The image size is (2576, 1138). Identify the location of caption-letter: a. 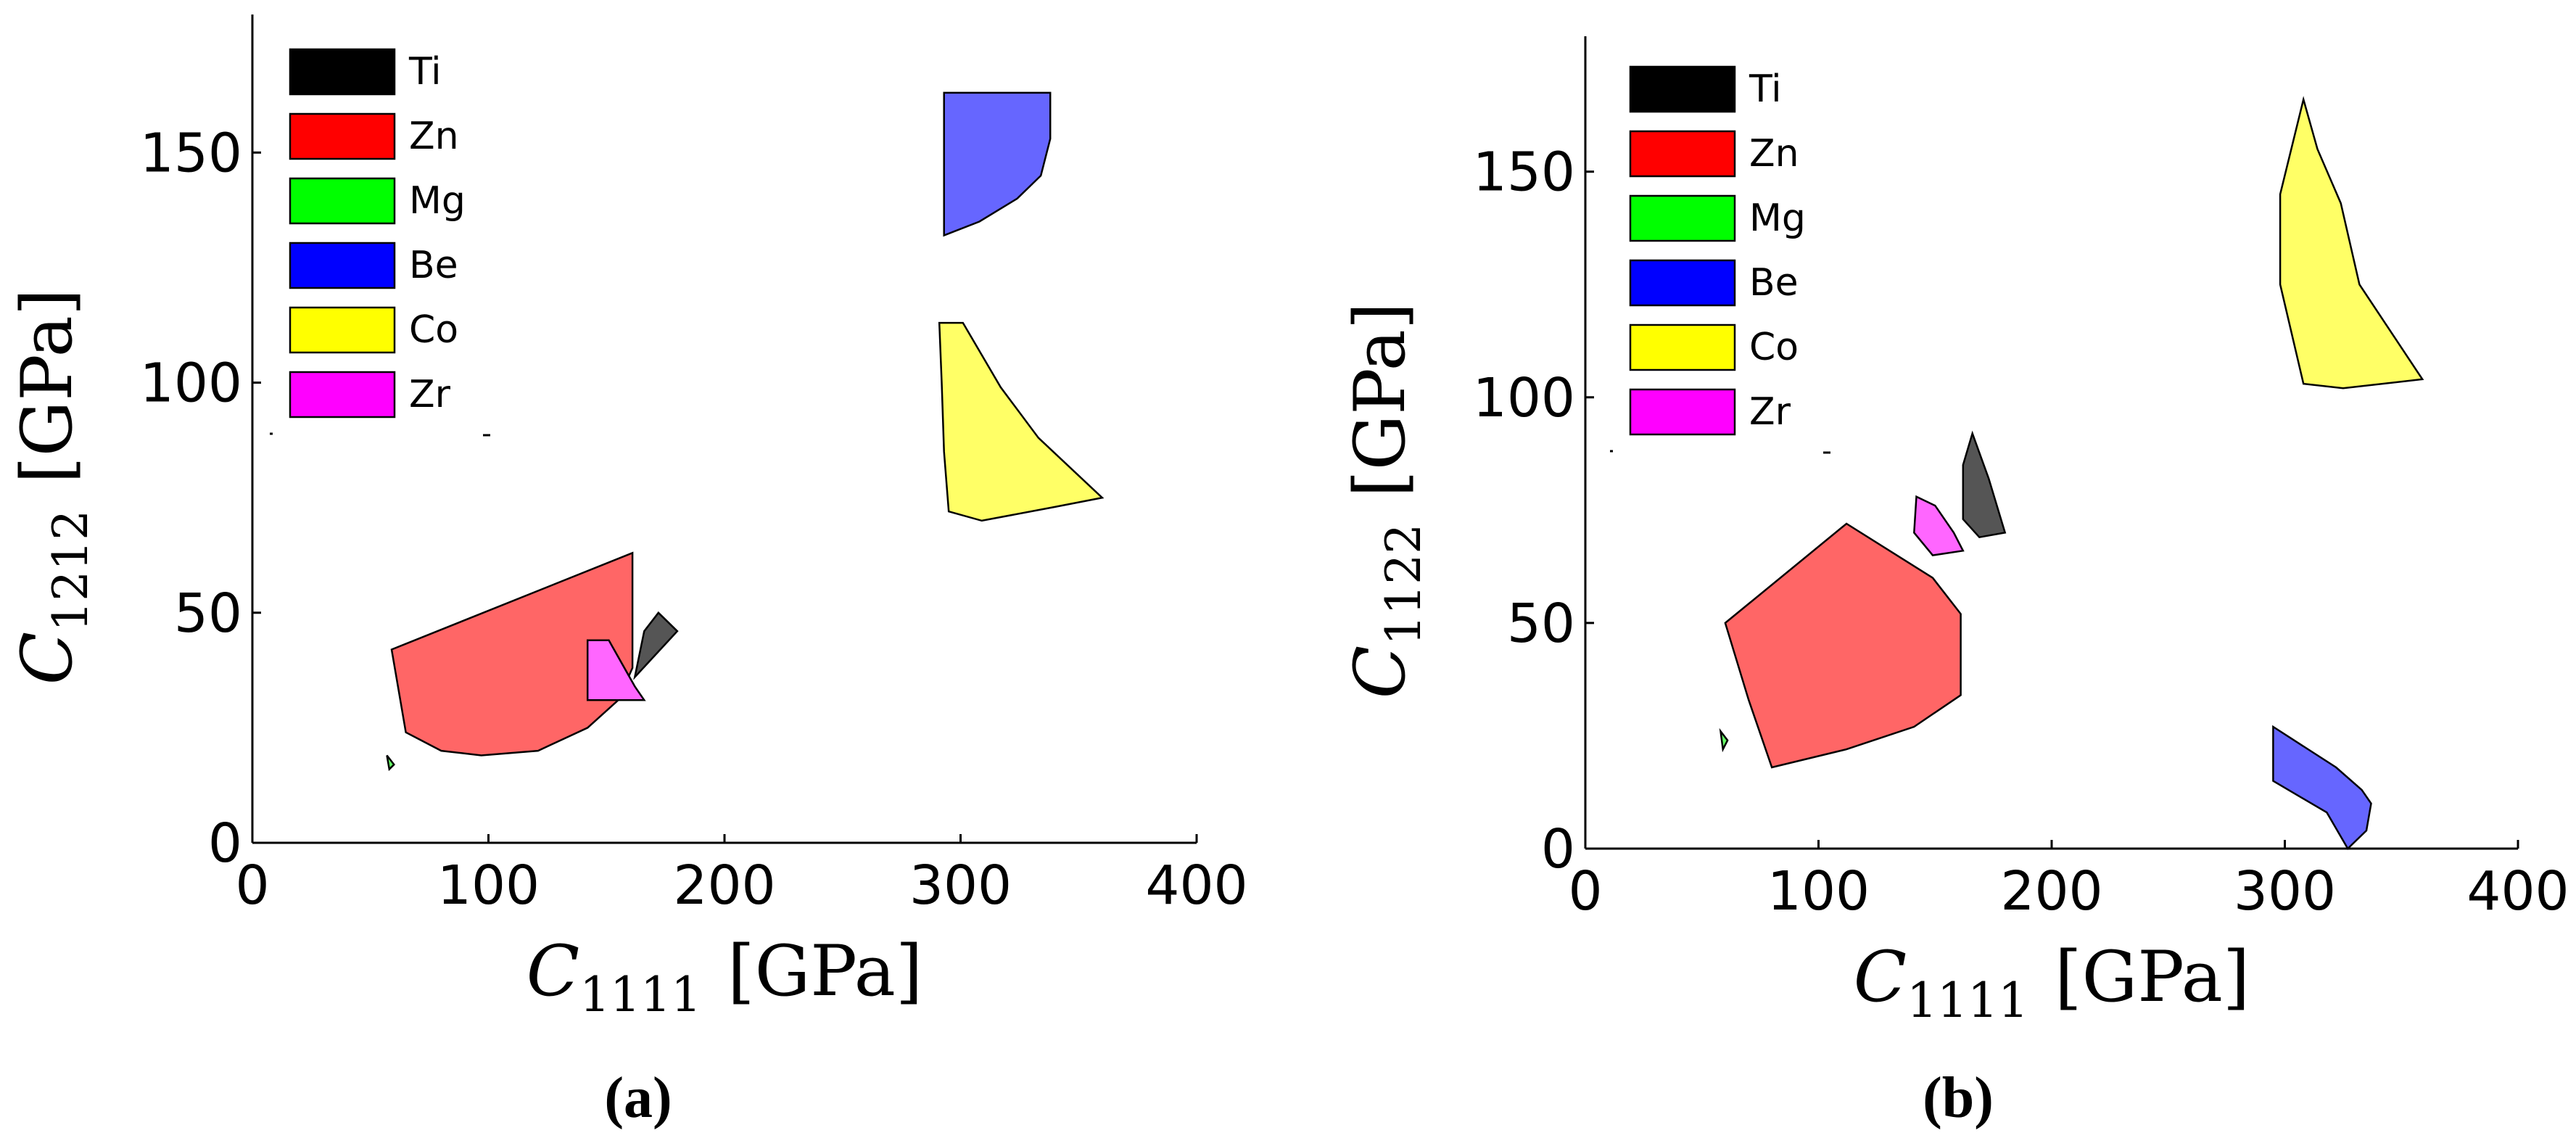
(638, 1098).